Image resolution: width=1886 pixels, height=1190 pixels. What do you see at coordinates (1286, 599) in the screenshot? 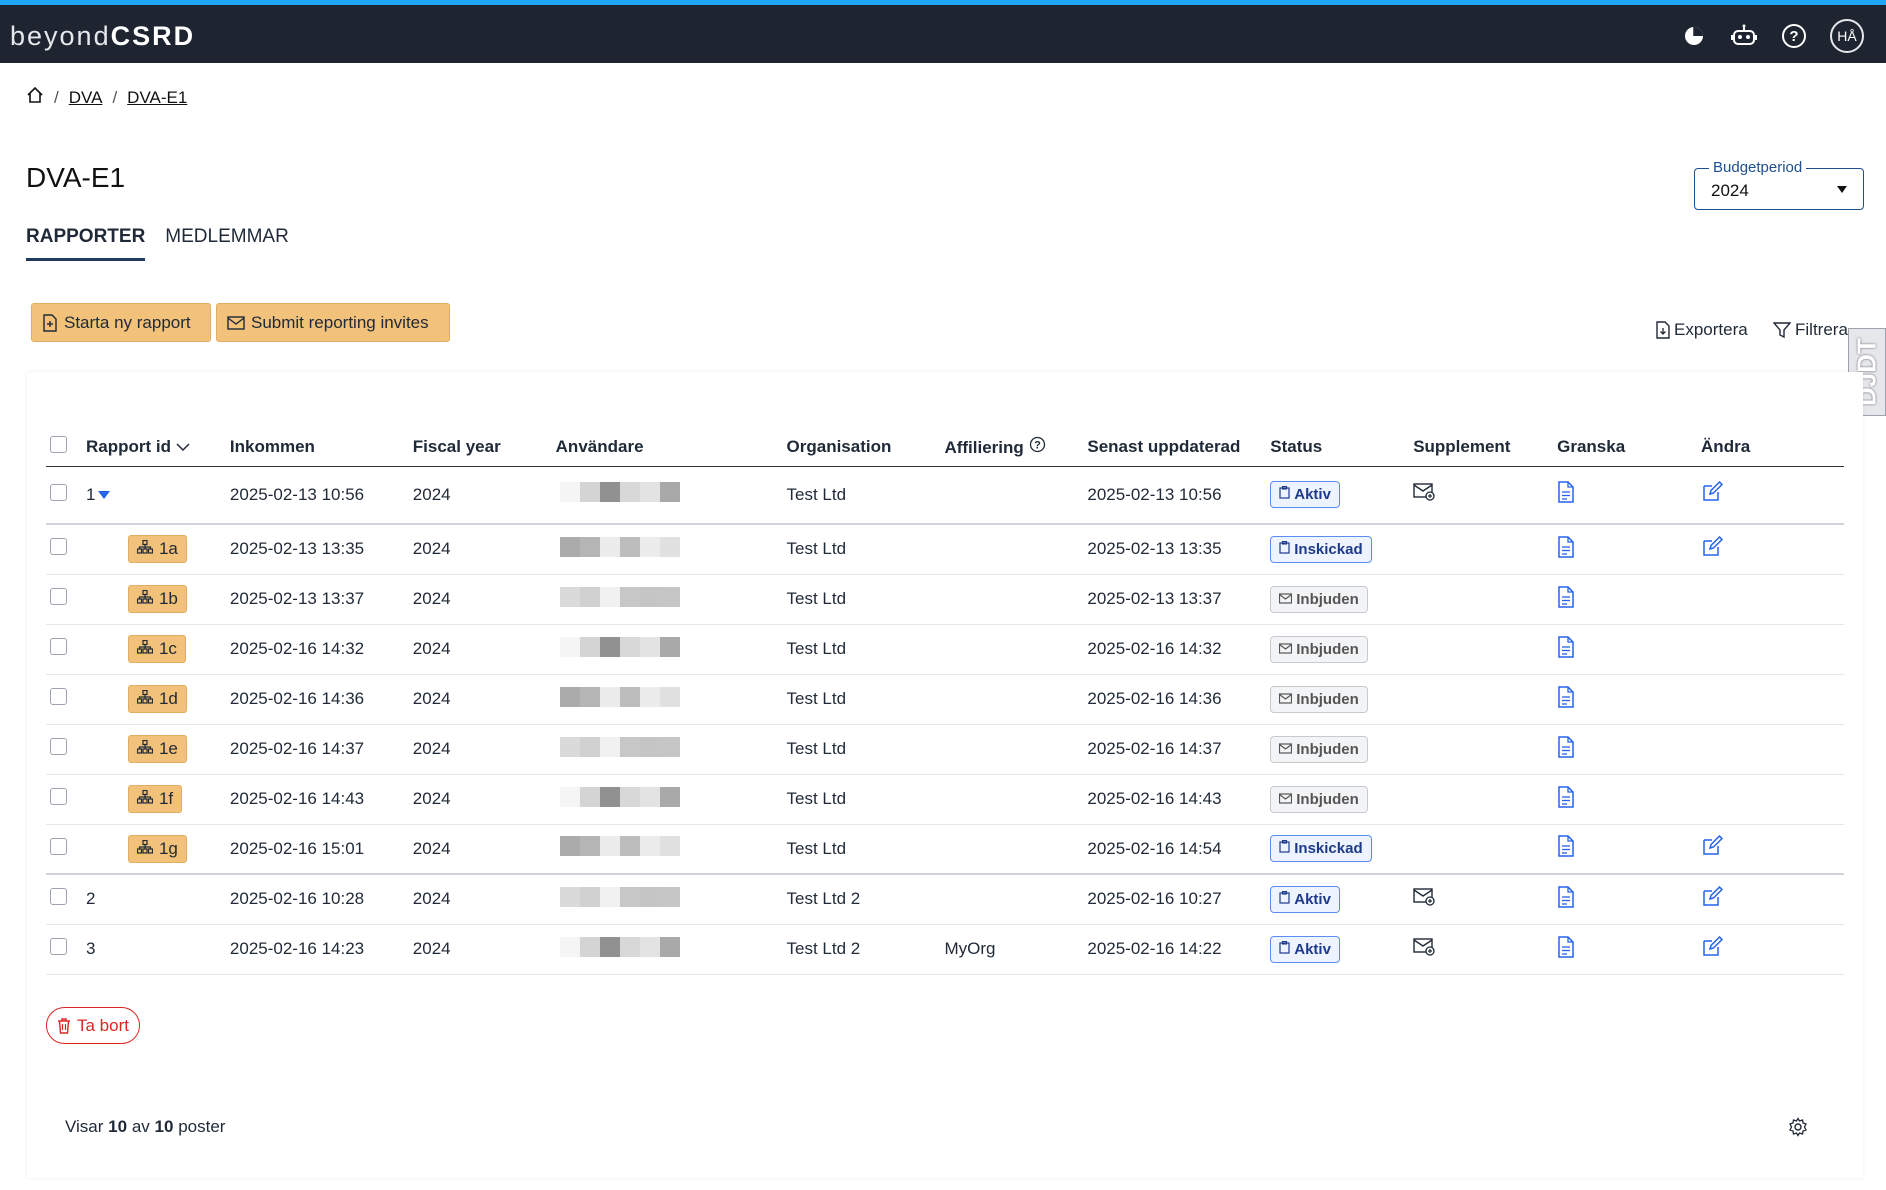
I see `envelope-icon` at bounding box center [1286, 599].